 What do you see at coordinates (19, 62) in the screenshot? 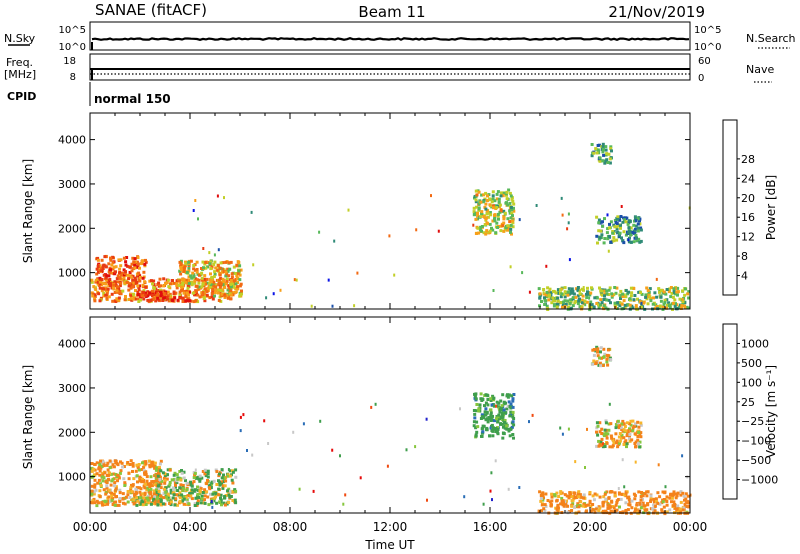
I see `freq-label: Freq.` at bounding box center [19, 62].